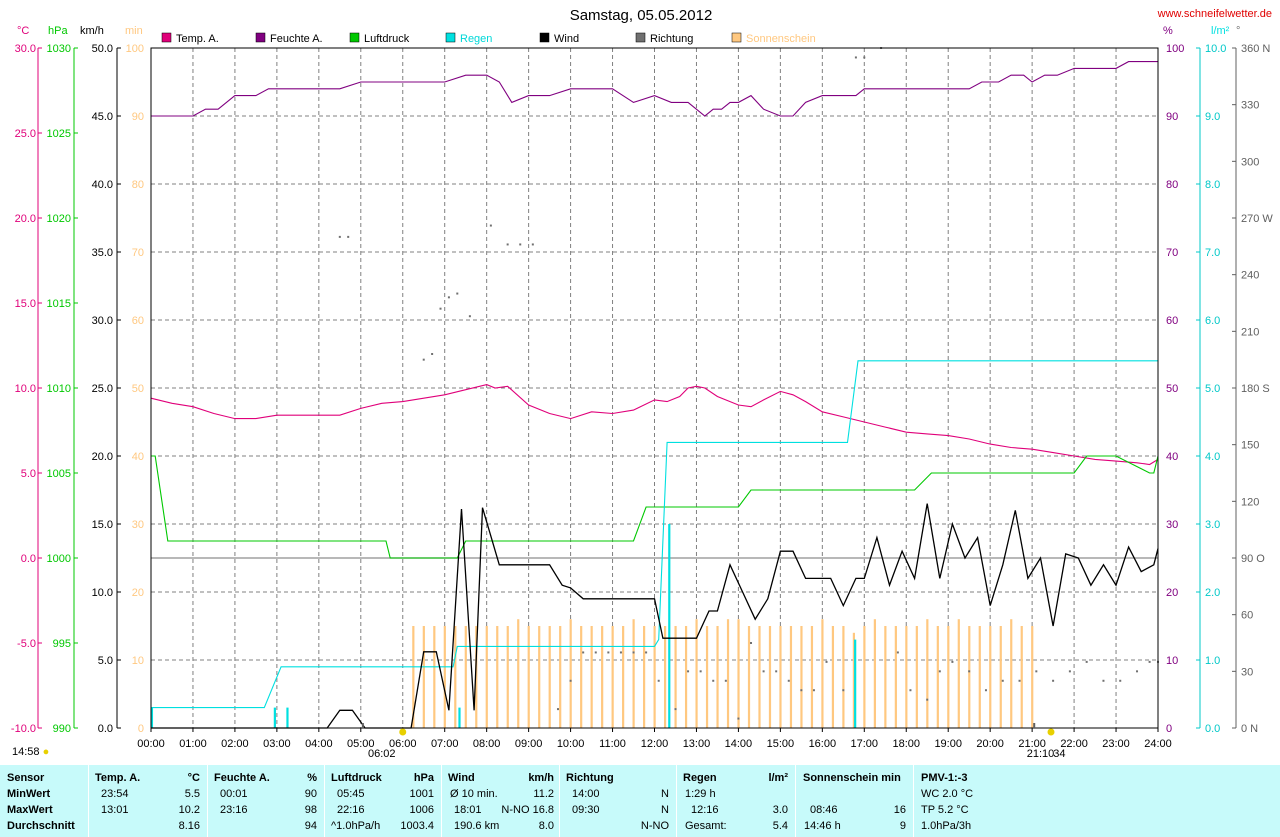 This screenshot has height=837, width=1280. Describe the element at coordinates (1175, 49) in the screenshot. I see `tick-label: 100` at that location.